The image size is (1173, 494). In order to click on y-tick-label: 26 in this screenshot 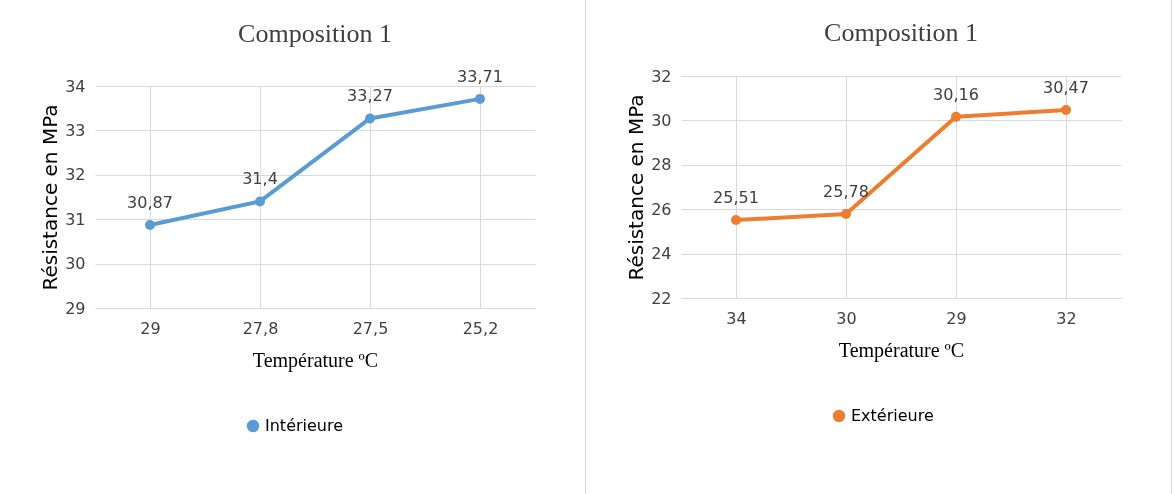, I will do `click(661, 209)`.